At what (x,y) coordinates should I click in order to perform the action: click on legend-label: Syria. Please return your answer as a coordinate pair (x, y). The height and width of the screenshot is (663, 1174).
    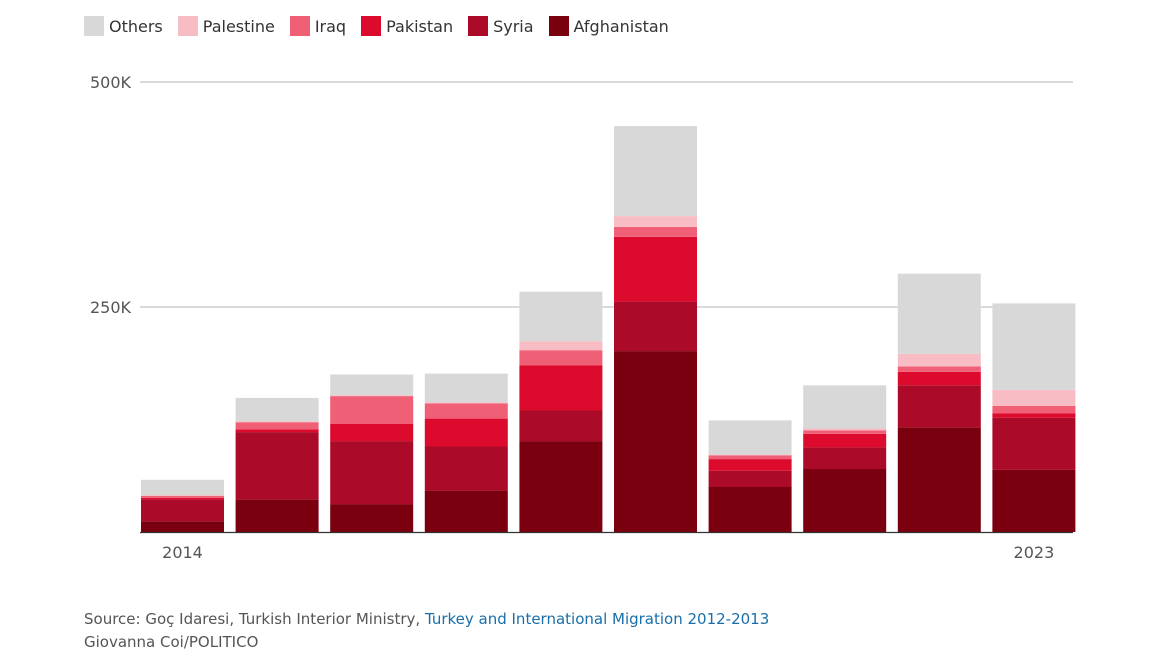
    Looking at the image, I should click on (513, 26).